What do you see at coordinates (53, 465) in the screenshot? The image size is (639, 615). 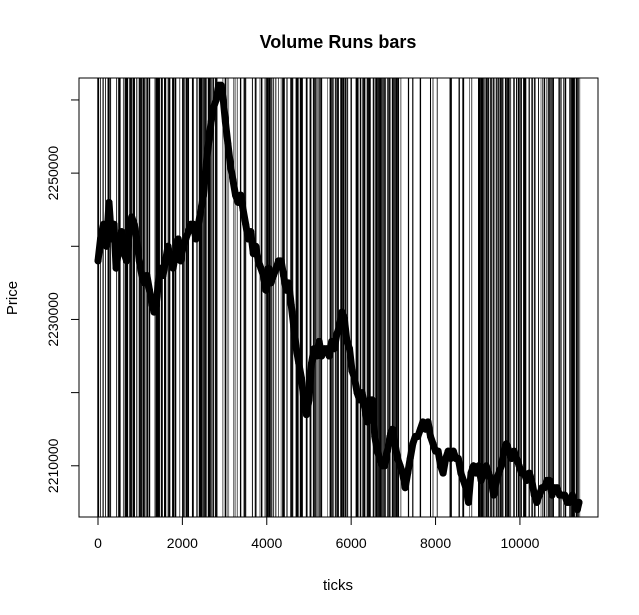 I see `y-tick-label: 2210000` at bounding box center [53, 465].